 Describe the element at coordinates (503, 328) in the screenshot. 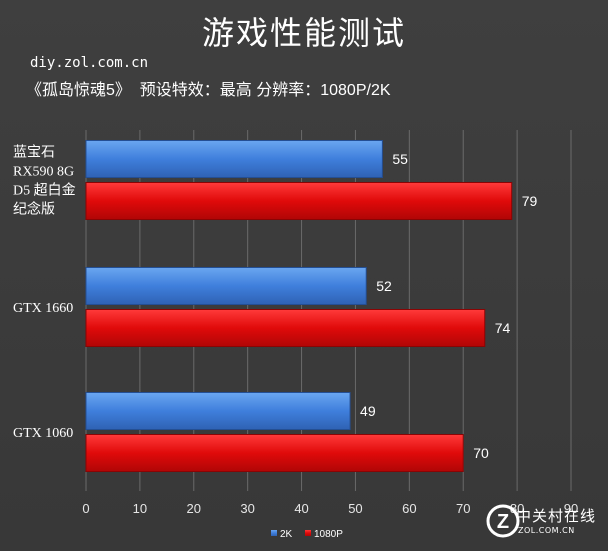

I see `data-label: 74` at that location.